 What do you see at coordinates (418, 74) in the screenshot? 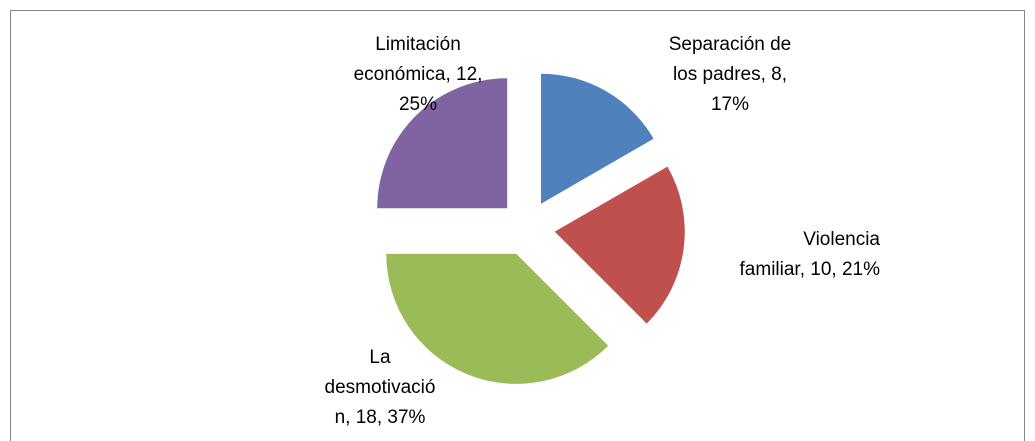
I see `data-label: económica, 12,` at bounding box center [418, 74].